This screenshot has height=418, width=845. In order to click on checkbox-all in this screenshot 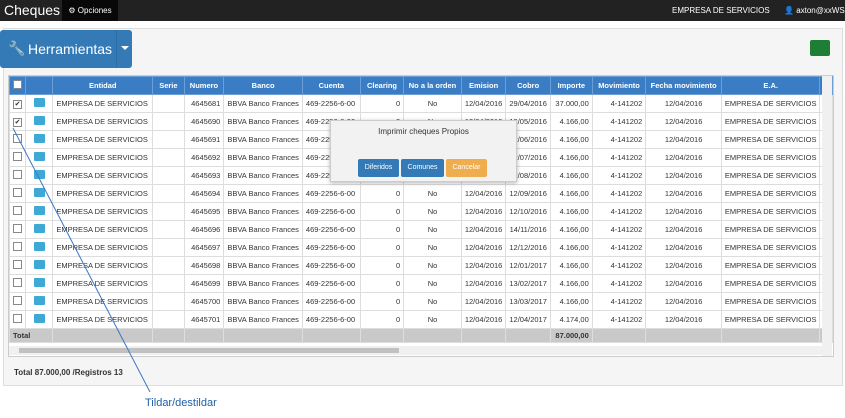, I will do `click(17, 84)`.